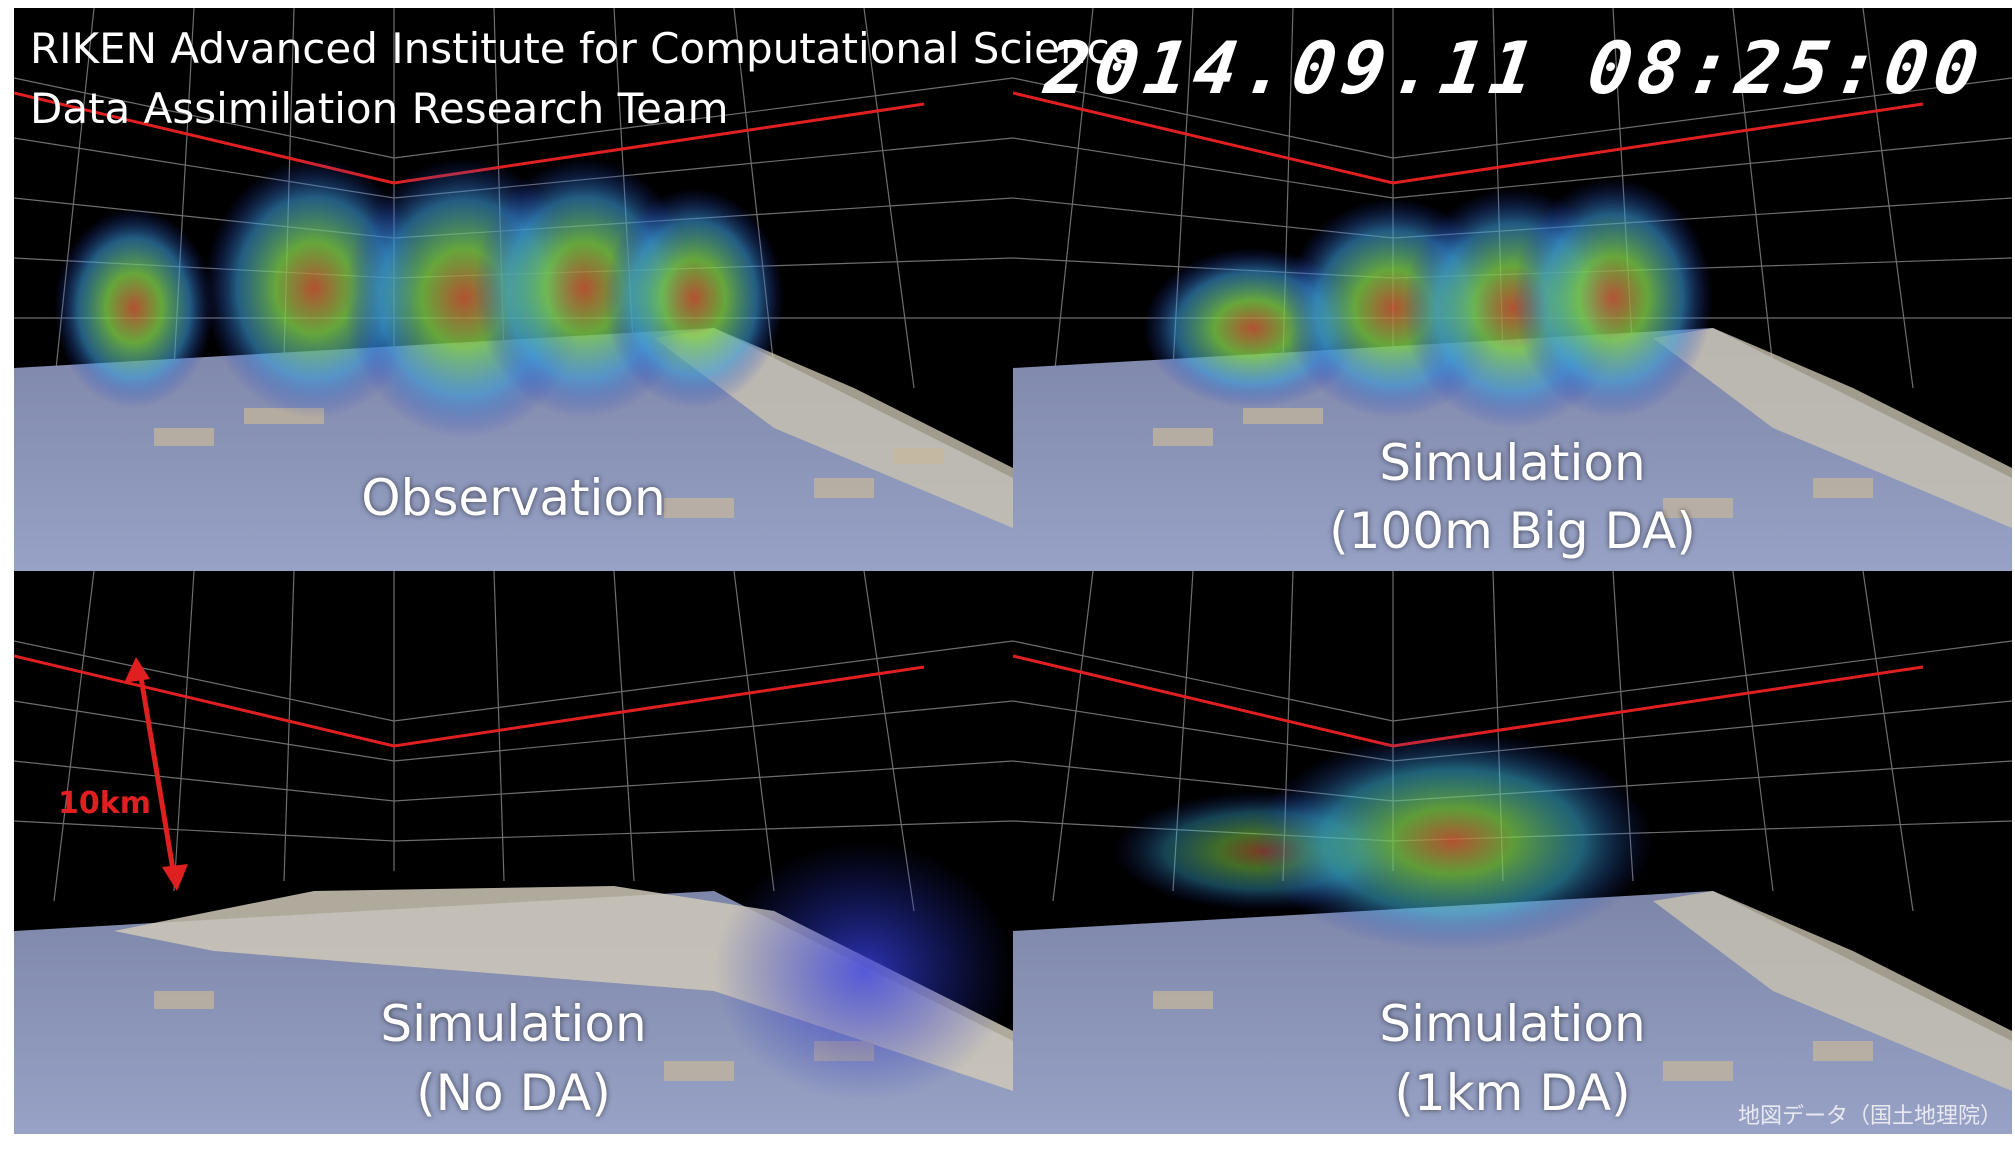 The width and height of the screenshot is (2015, 1159). I want to click on land-blocks, so click(549, 463).